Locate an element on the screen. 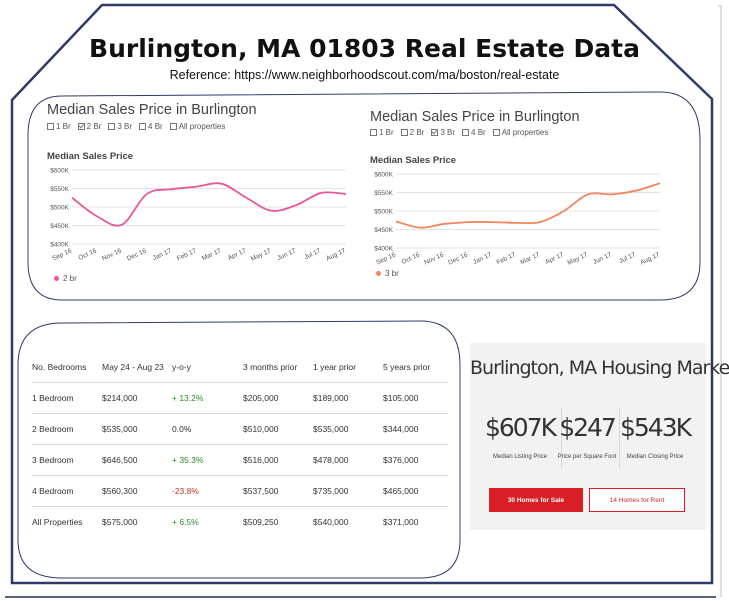 The width and height of the screenshot is (729, 601). table-cell: $478,000 is located at coordinates (348, 460).